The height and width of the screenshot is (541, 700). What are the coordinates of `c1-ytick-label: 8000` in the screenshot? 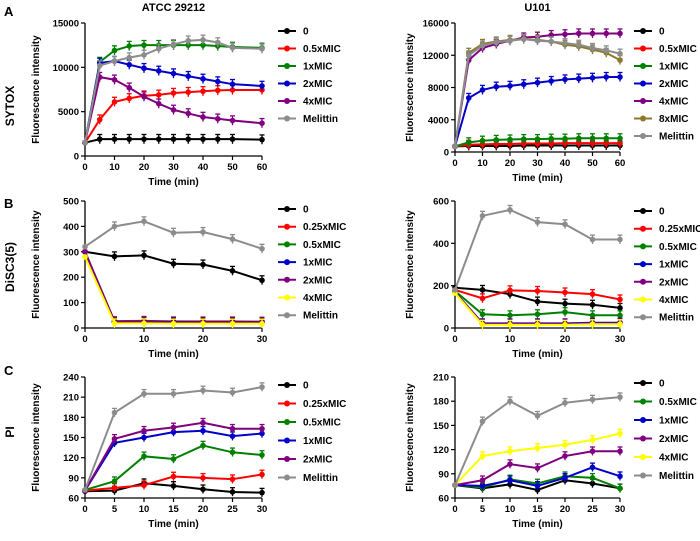 It's located at (438, 88).